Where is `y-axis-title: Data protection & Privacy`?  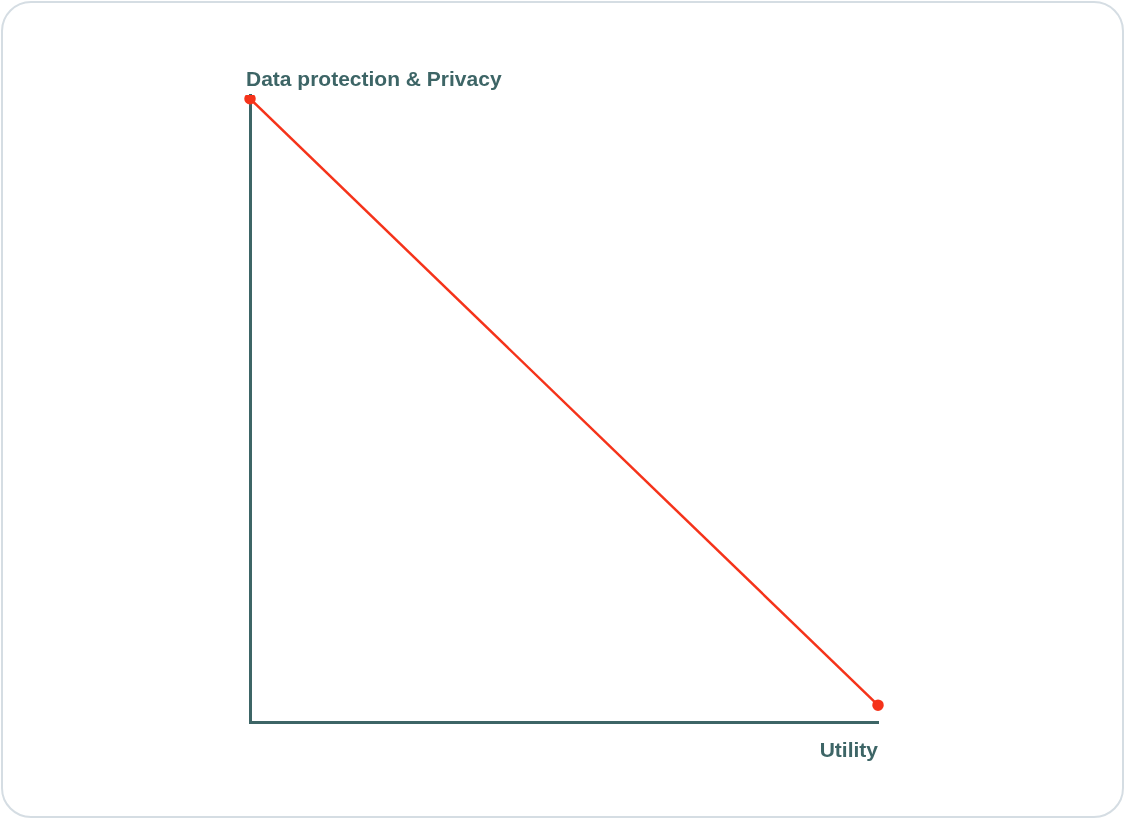
y-axis-title: Data protection & Privacy is located at coordinates (374, 78).